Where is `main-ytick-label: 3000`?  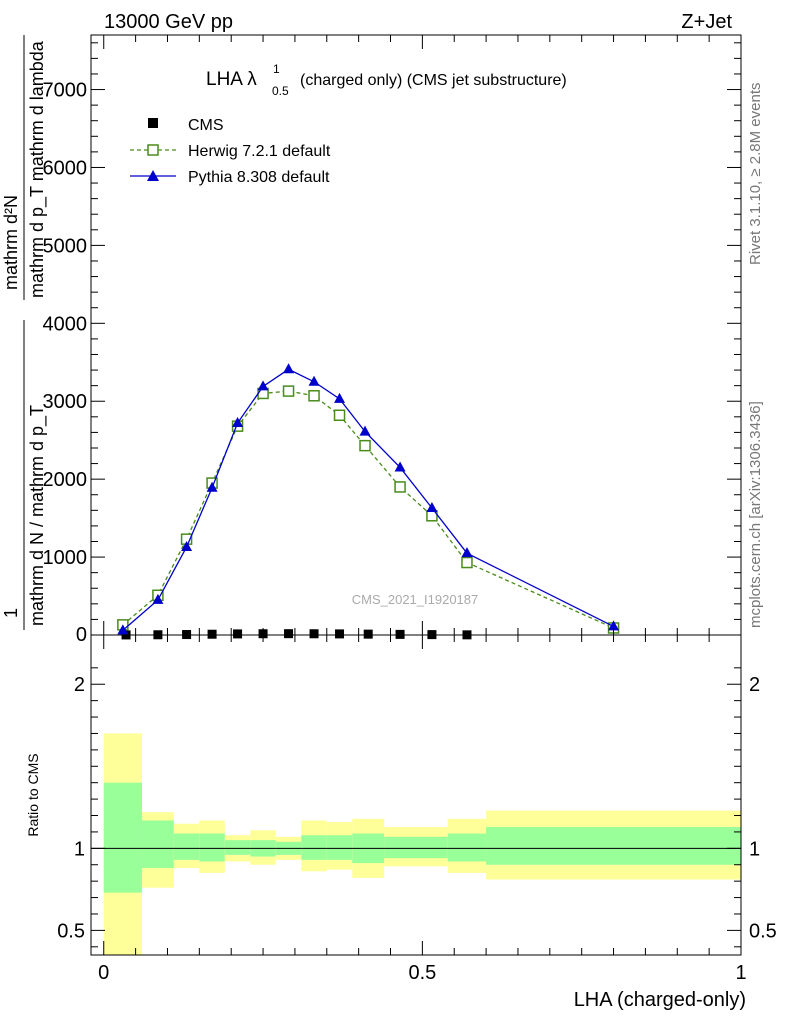
main-ytick-label: 3000 is located at coordinates (65, 402).